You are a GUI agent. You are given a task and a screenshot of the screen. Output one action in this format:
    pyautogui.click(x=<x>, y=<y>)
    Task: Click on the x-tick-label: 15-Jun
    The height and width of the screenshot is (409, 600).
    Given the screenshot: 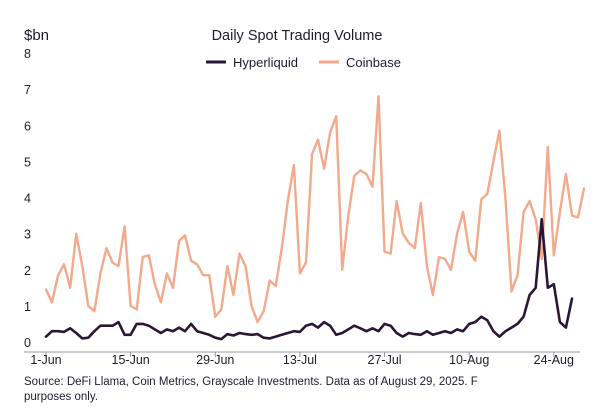 What is the action you would take?
    pyautogui.click(x=131, y=360)
    